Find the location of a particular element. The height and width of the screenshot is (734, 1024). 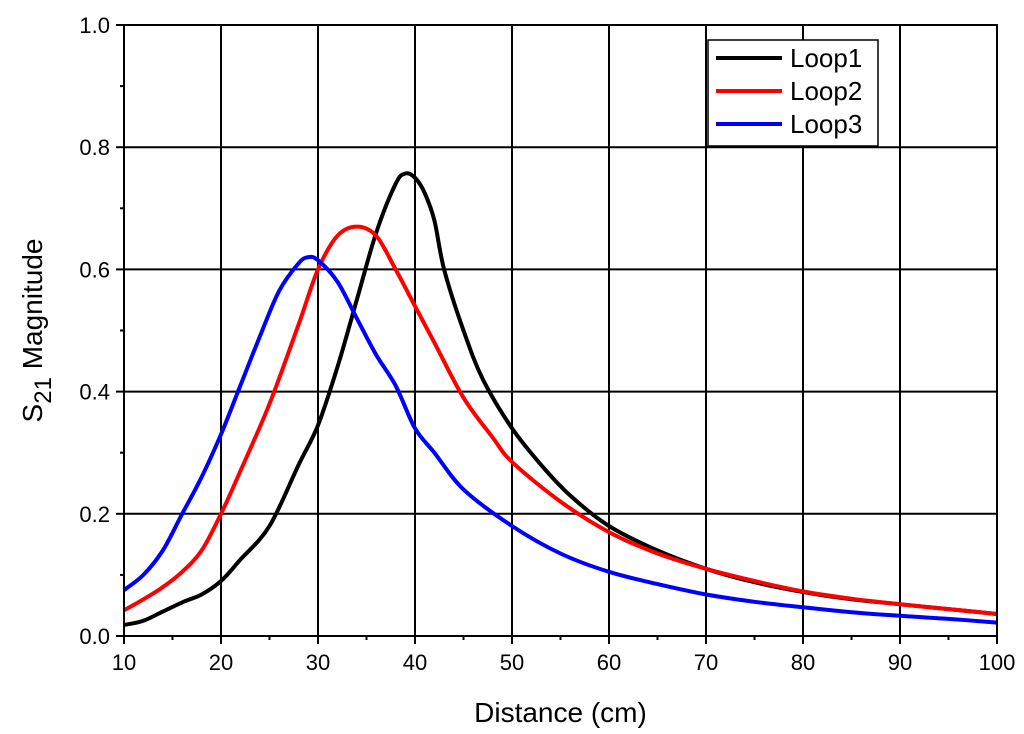

x-tick-label: 80 is located at coordinates (803, 662).